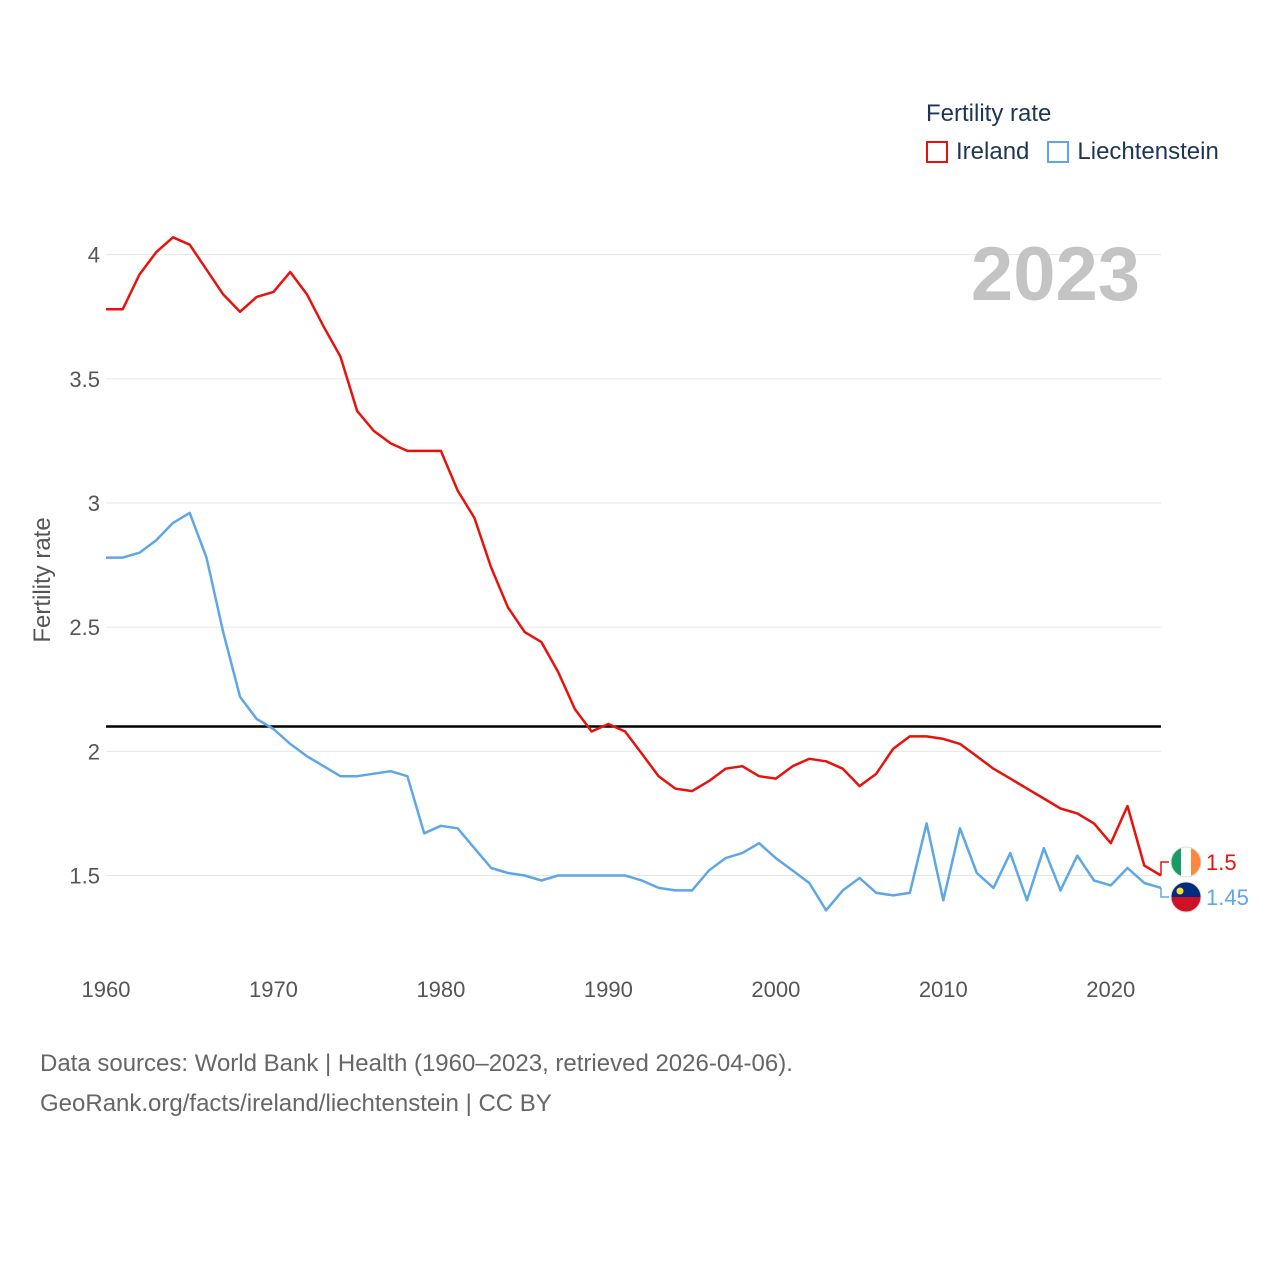  What do you see at coordinates (775, 989) in the screenshot?
I see `x-tick-label: 2000` at bounding box center [775, 989].